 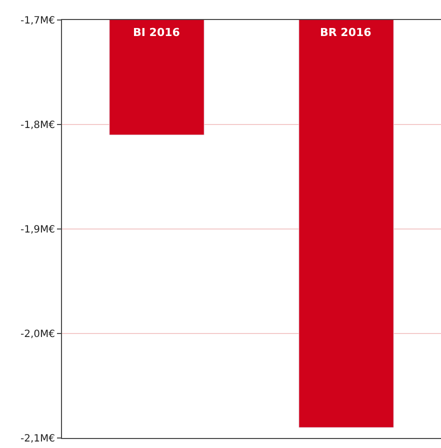 I want to click on x-tick-label: BR 2016, so click(x=346, y=32).